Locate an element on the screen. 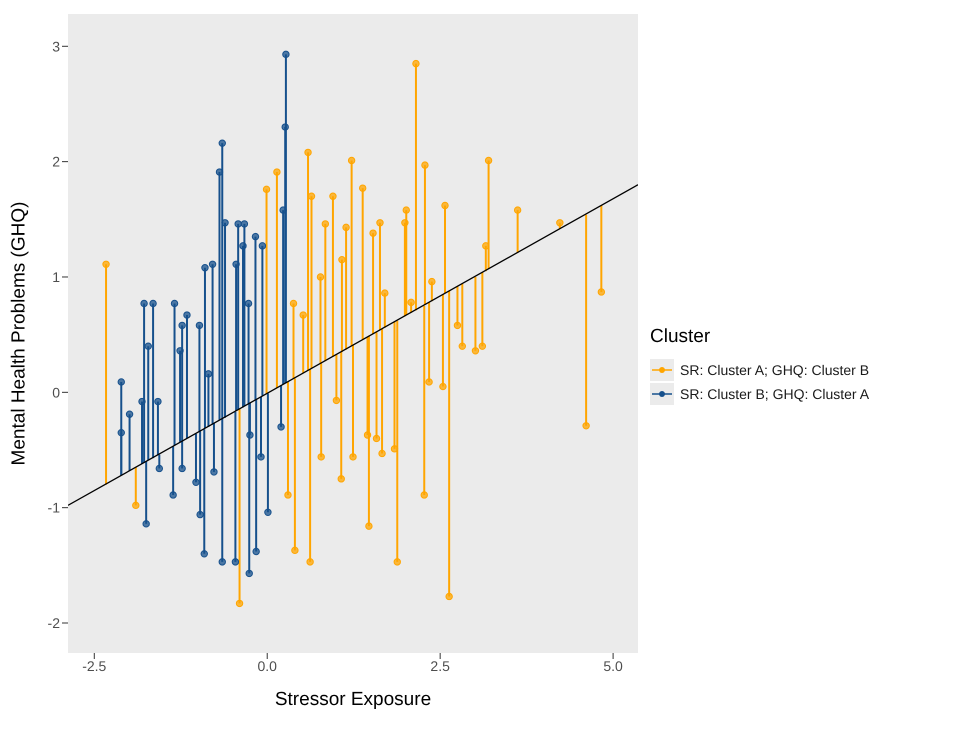 The height and width of the screenshot is (731, 971). y-tick-label: 2 is located at coordinates (56, 162).